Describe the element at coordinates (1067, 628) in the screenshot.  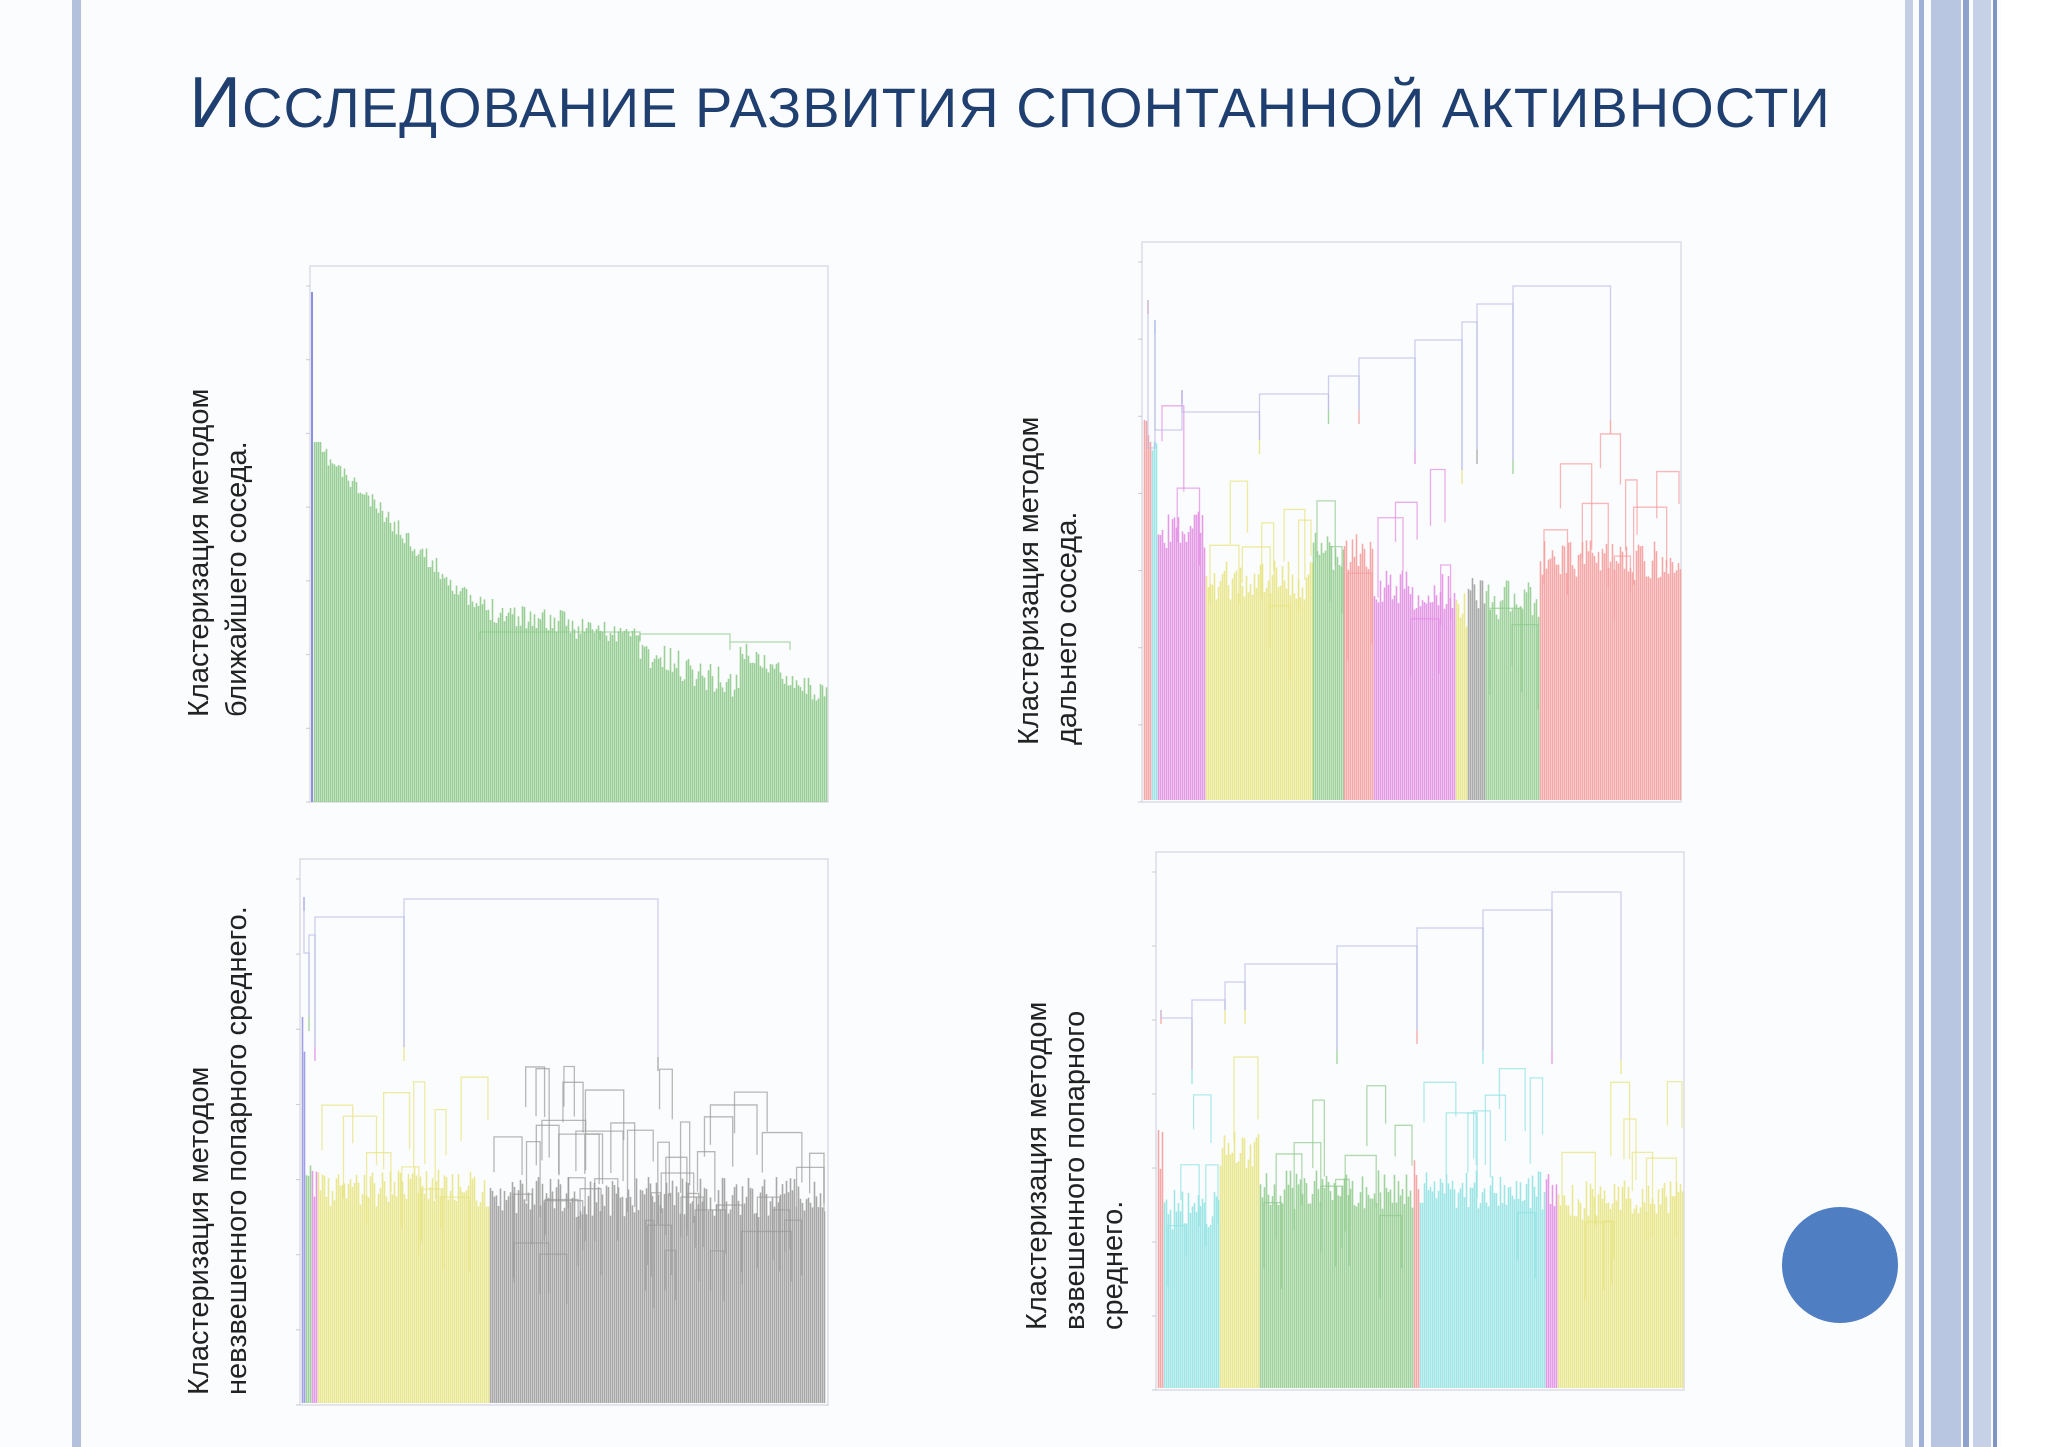
I see `panel-farthest-label-line-2: дальнего соседа.` at that location.